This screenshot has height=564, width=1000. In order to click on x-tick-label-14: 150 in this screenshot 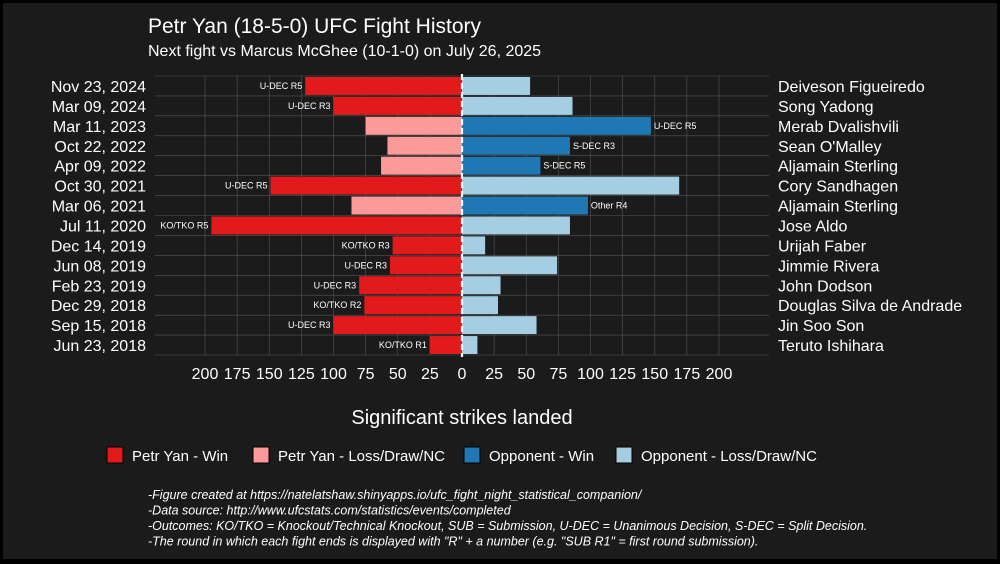, I will do `click(654, 374)`.